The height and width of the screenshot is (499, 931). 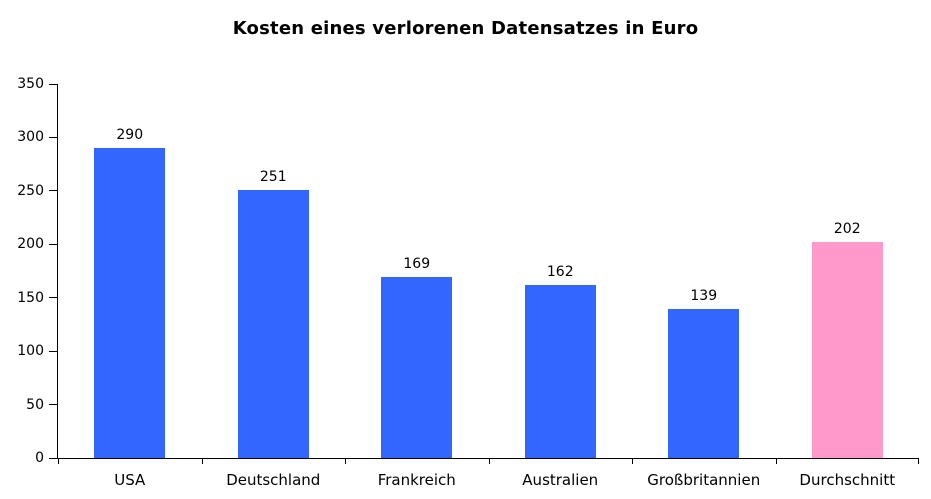 What do you see at coordinates (704, 480) in the screenshot?
I see `x-axis-label: Großbritannien` at bounding box center [704, 480].